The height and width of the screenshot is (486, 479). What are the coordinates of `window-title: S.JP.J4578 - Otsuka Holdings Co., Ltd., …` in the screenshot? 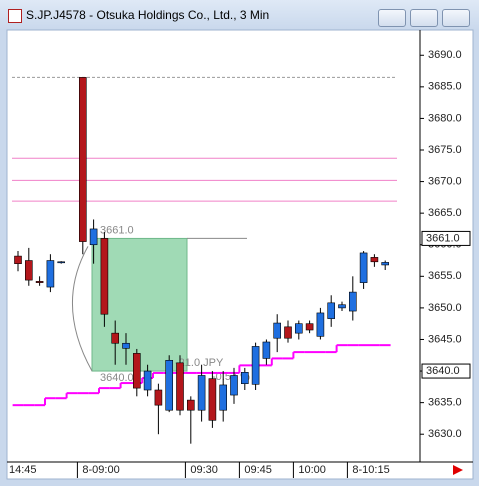 It's located at (148, 15).